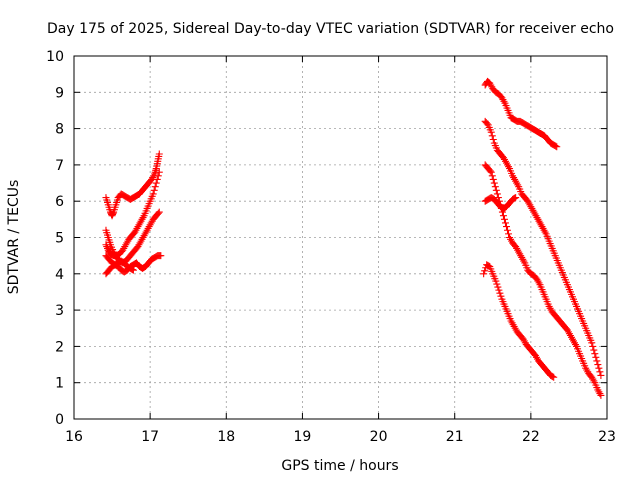  What do you see at coordinates (55, 57) in the screenshot?
I see `y-tick-label: 10` at bounding box center [55, 57].